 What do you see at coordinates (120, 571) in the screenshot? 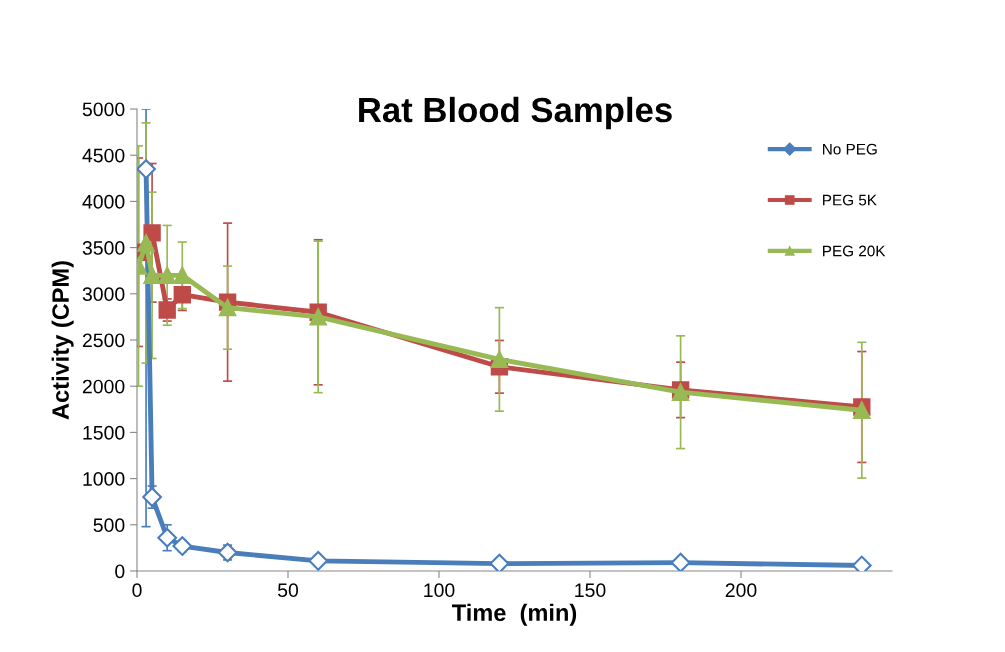
I see `y-tick-label: 0` at bounding box center [120, 571].